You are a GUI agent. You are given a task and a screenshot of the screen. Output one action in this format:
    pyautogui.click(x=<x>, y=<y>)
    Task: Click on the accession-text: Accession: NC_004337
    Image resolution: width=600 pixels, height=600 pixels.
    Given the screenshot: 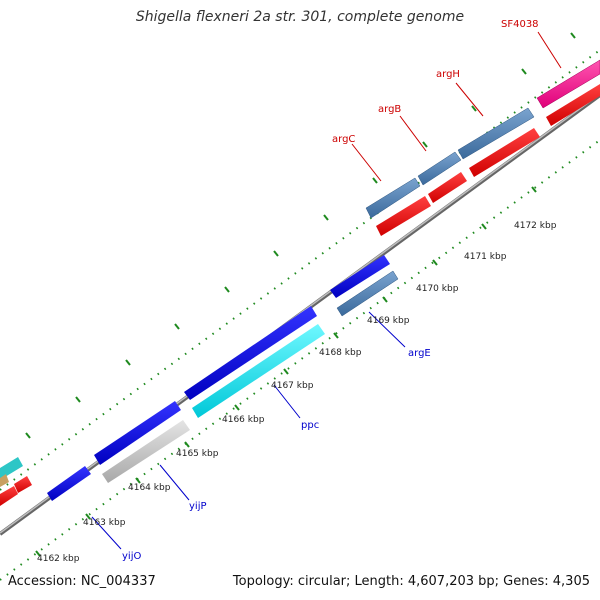 What is the action you would take?
    pyautogui.click(x=82, y=581)
    